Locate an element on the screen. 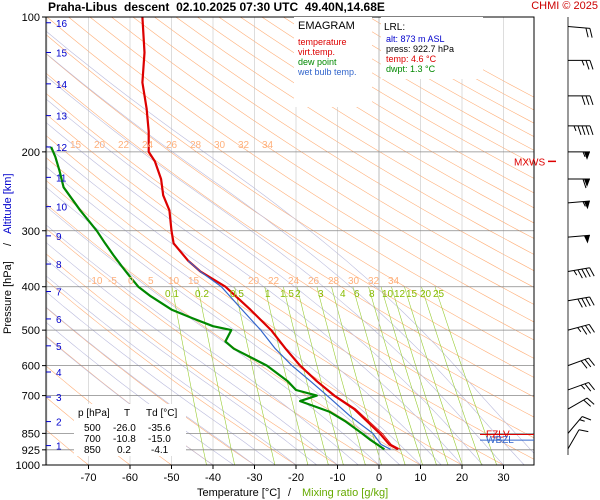  series-wet-bulb-temp is located at coordinates (289, 355).